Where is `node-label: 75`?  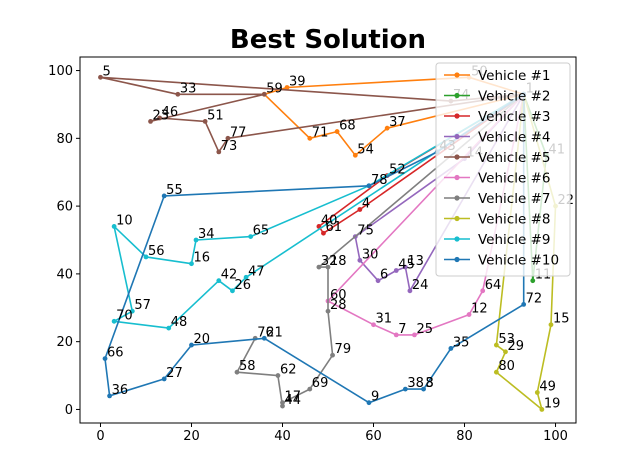
node-label: 75 is located at coordinates (365, 231).